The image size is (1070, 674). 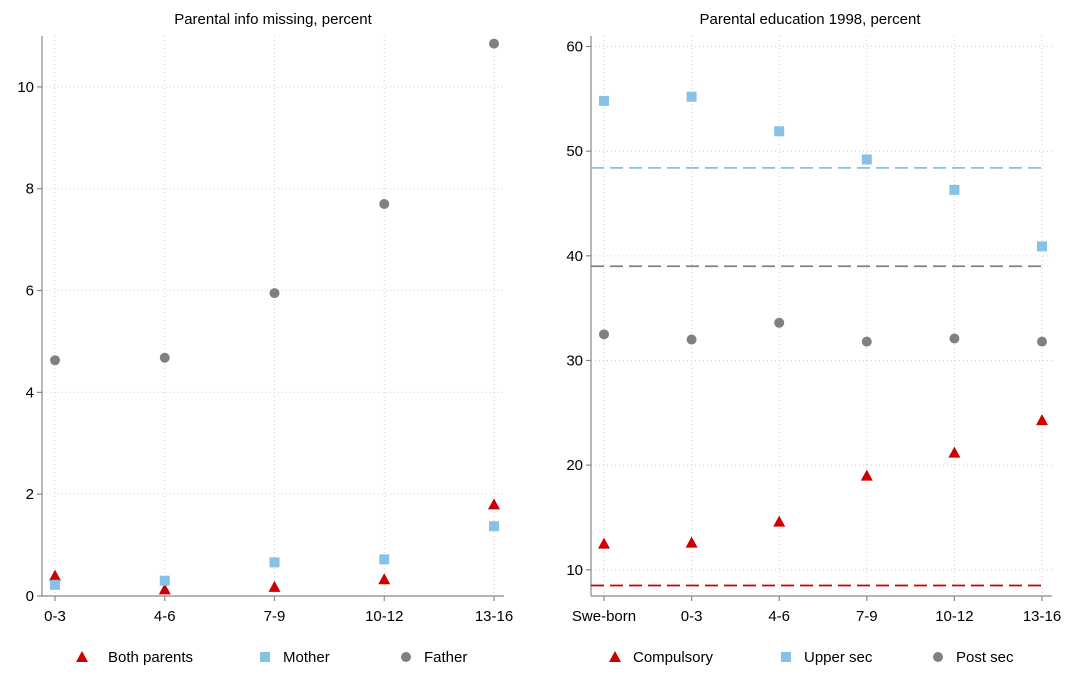 I want to click on right-legend-upper-sec-label: Upper sec, so click(x=838, y=657).